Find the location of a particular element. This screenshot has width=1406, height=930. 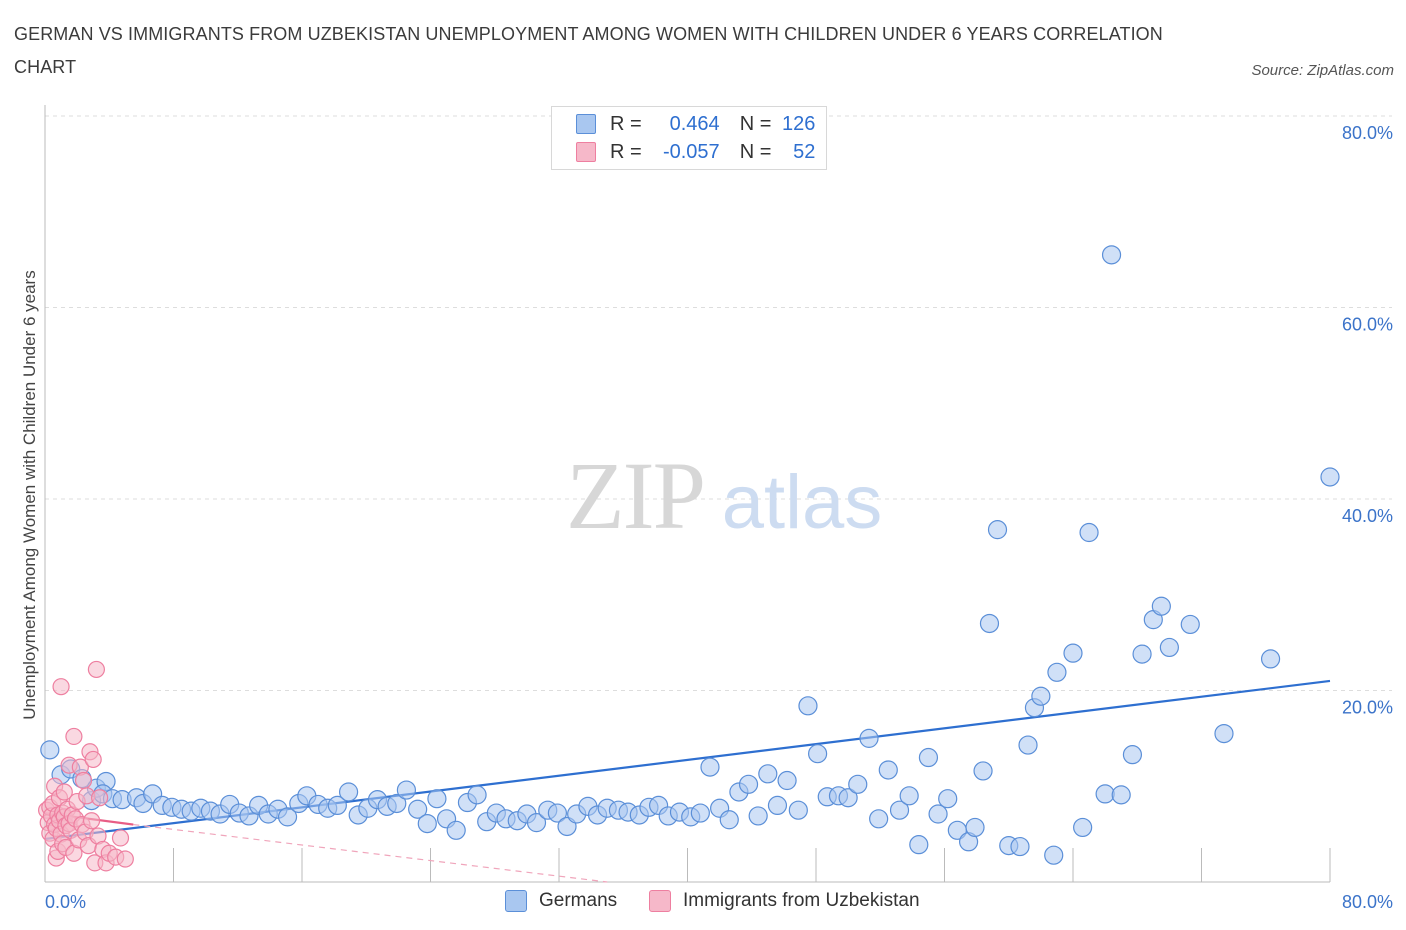

legend-r-value-germans: 0.464 is located at coordinates (694, 123).